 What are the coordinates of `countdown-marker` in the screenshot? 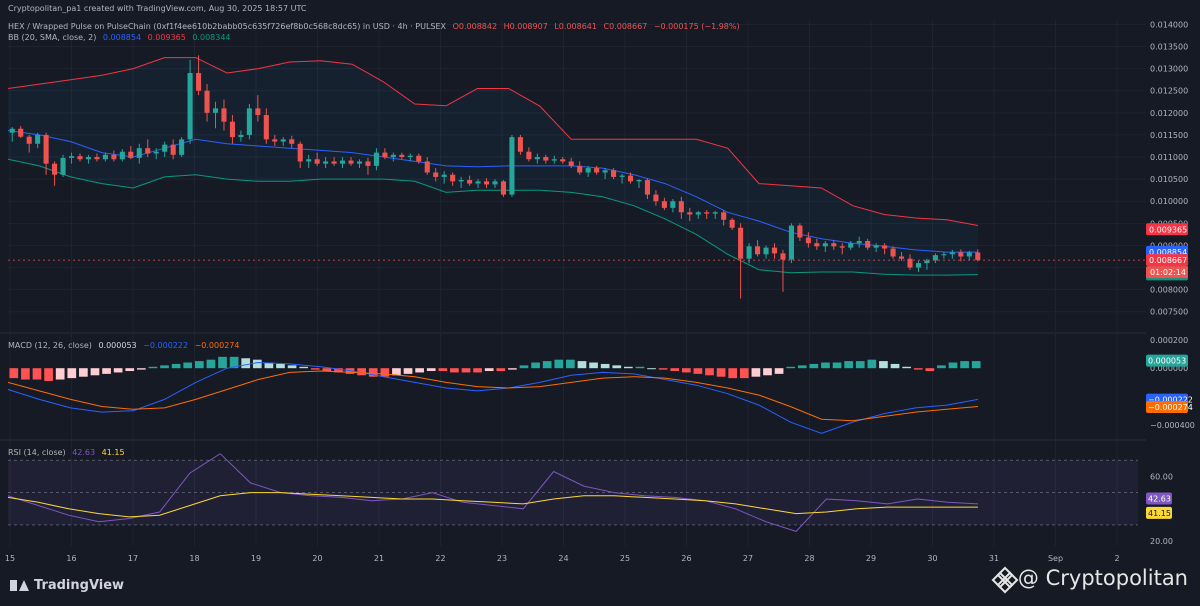 It's located at (1167, 272).